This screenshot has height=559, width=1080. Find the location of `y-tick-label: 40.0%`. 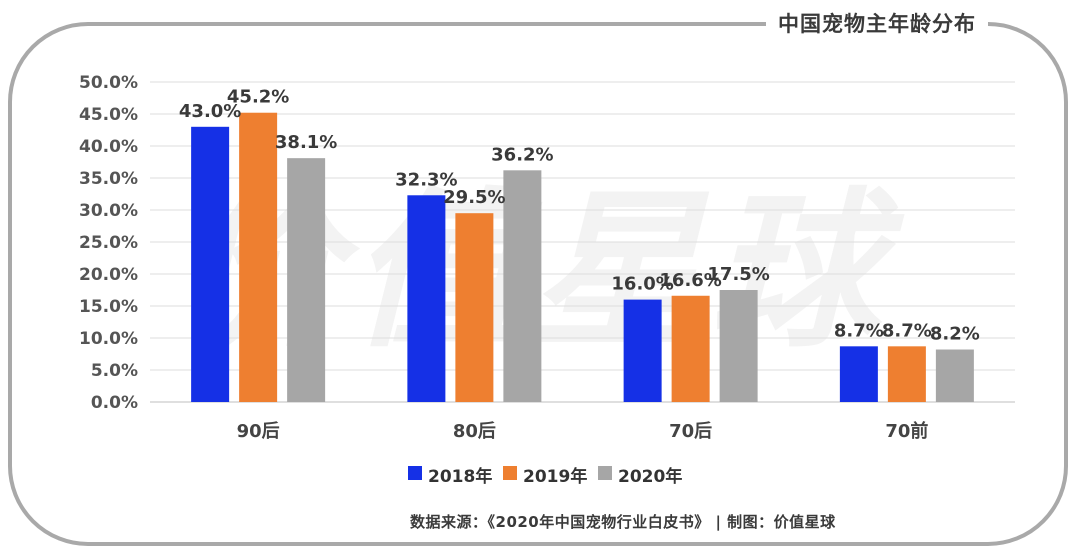

y-tick-label: 40.0% is located at coordinates (108, 147).